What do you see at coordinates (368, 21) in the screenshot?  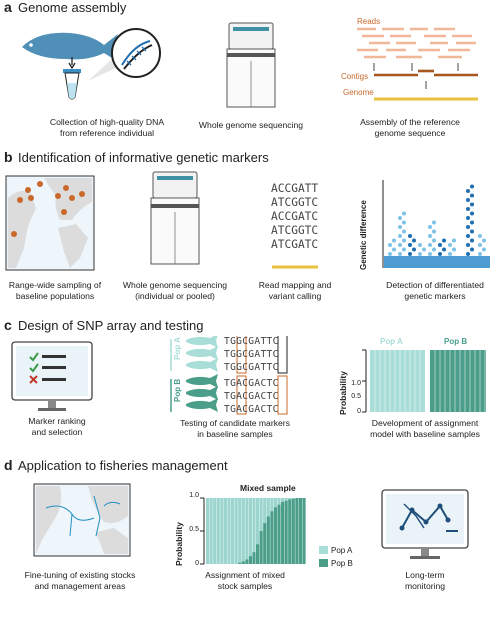 I see `svg-text: Reads` at bounding box center [368, 21].